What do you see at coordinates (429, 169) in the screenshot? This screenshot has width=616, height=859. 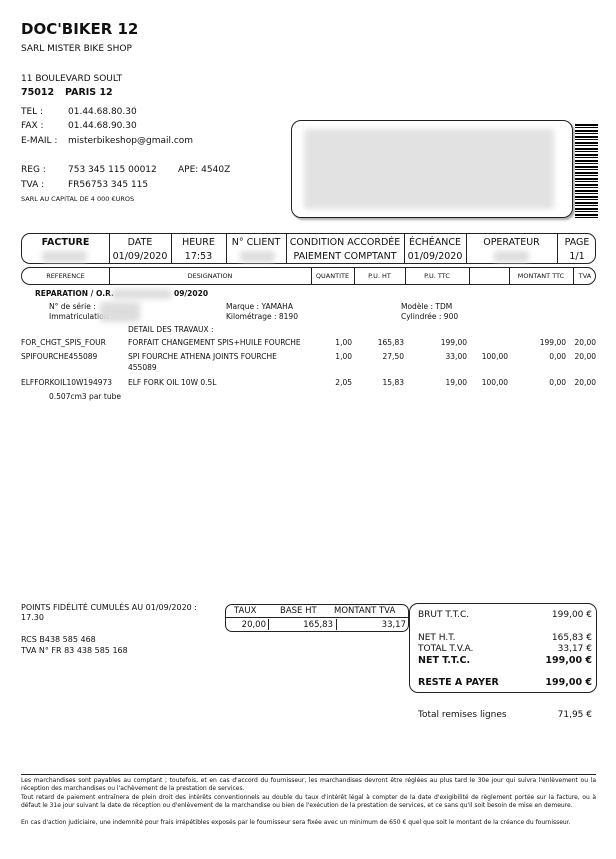 I see `redacted-address` at bounding box center [429, 169].